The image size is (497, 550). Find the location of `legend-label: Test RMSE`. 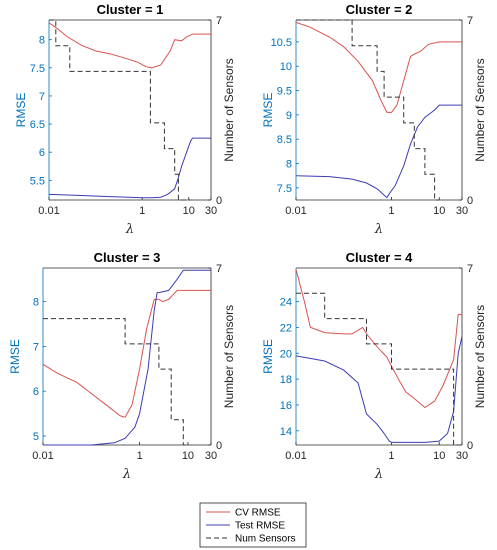

legend-label: Test RMSE is located at coordinates (260, 526).